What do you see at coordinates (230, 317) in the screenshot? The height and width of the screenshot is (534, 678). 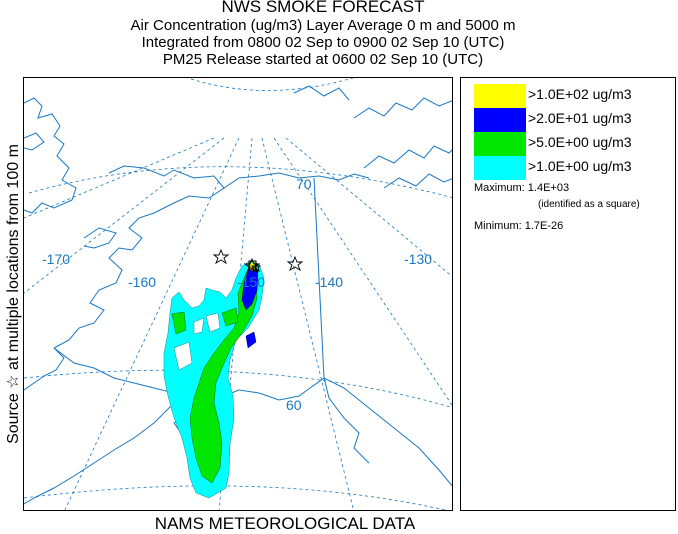 I see `plume-green-mid` at bounding box center [230, 317].